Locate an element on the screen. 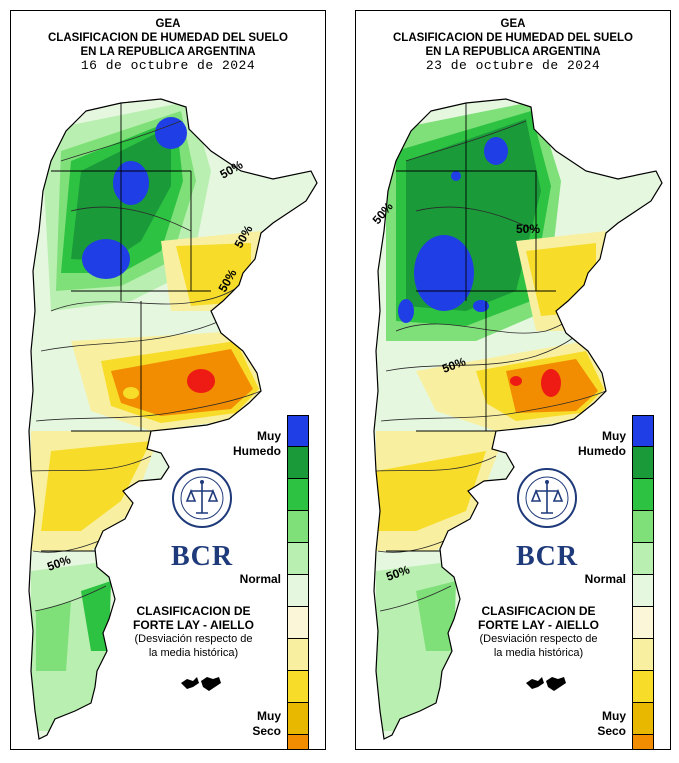 This screenshot has width=679, height=763. map-date: 16 de octubre de 2024 is located at coordinates (168, 65).